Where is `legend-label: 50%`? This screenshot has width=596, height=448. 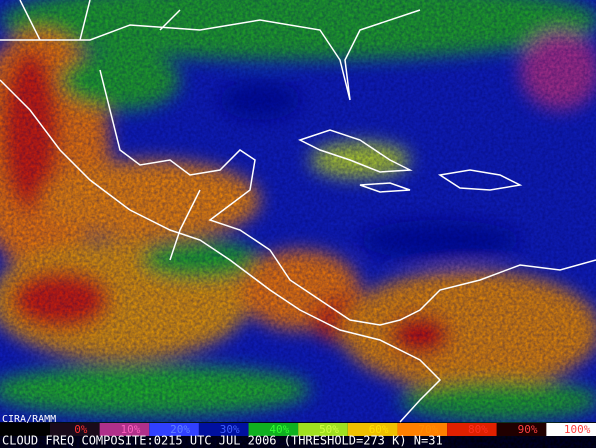 legend-label: 50% is located at coordinates (329, 429).